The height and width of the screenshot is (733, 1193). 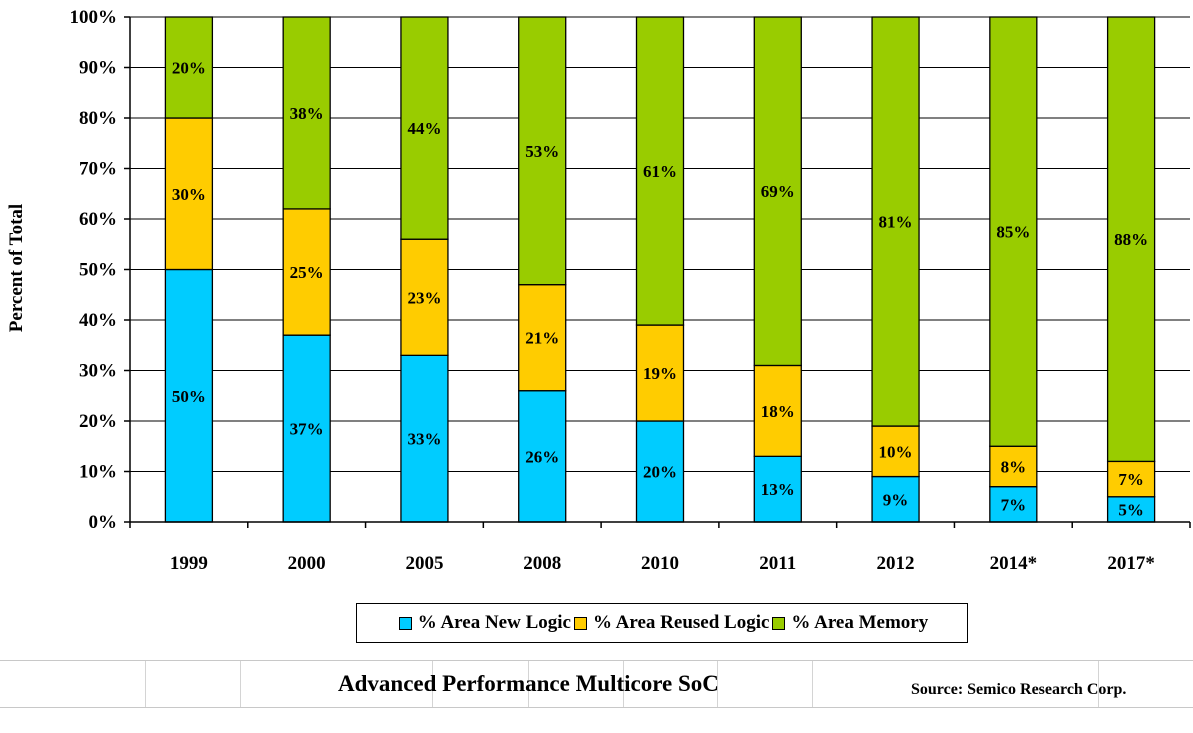 What do you see at coordinates (777, 563) in the screenshot?
I see `x-tick-label: 2011` at bounding box center [777, 563].